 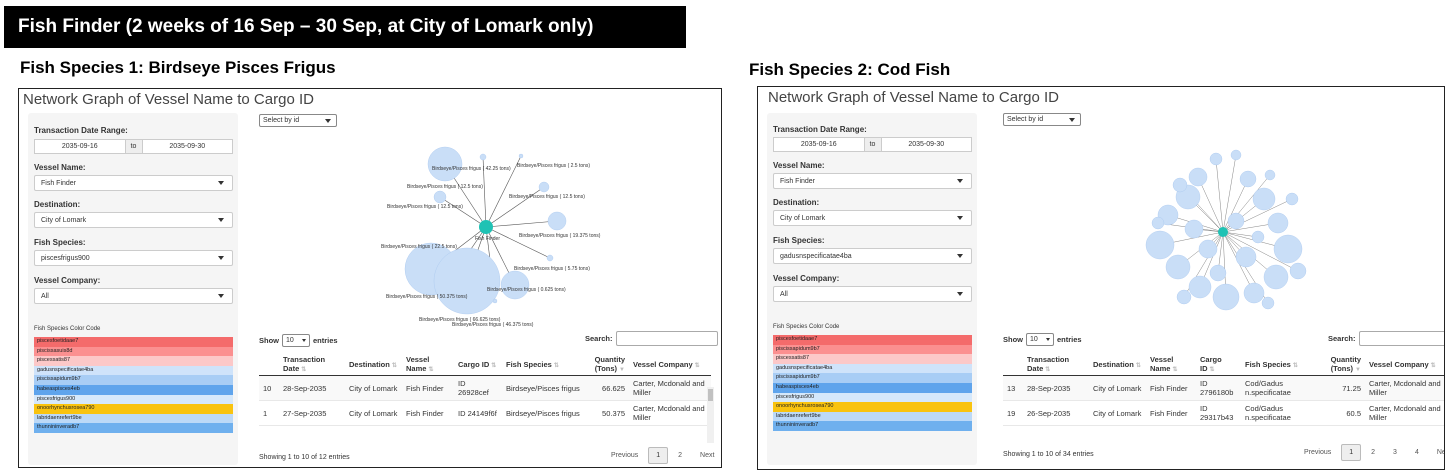 I want to click on network-graph, so click(x=1223, y=232).